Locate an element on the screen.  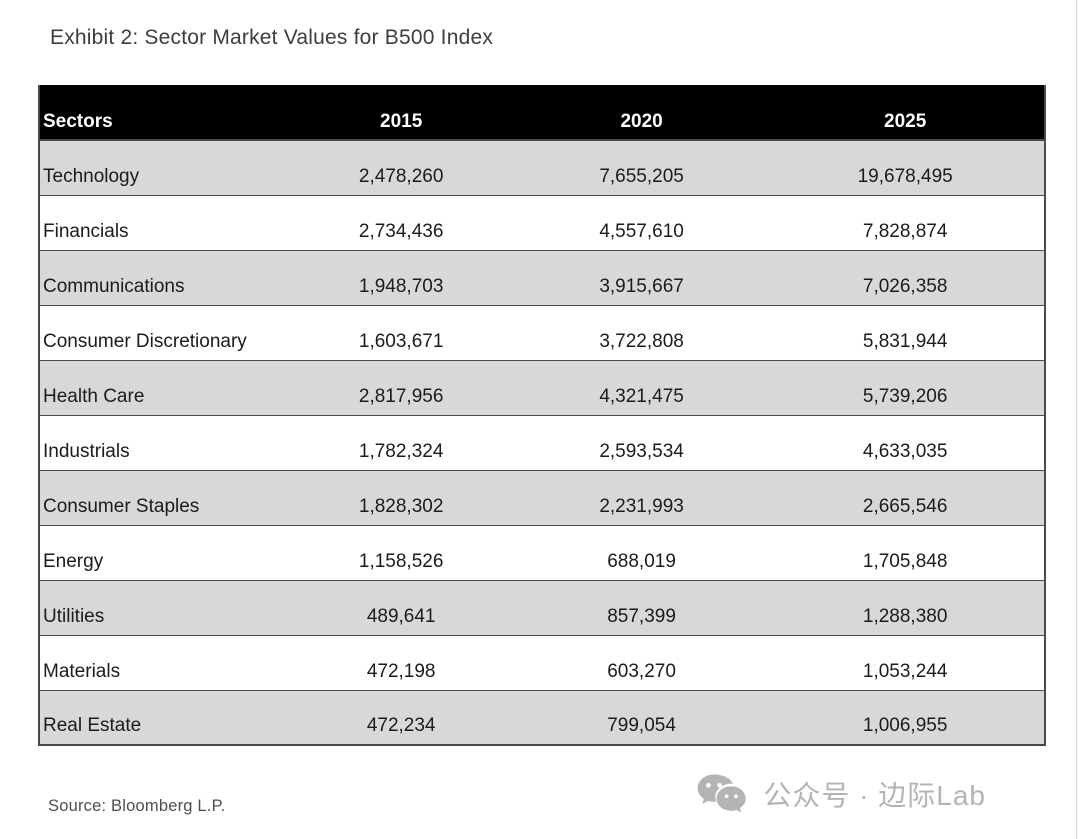
value-cell: 1,603,671 is located at coordinates (401, 333).